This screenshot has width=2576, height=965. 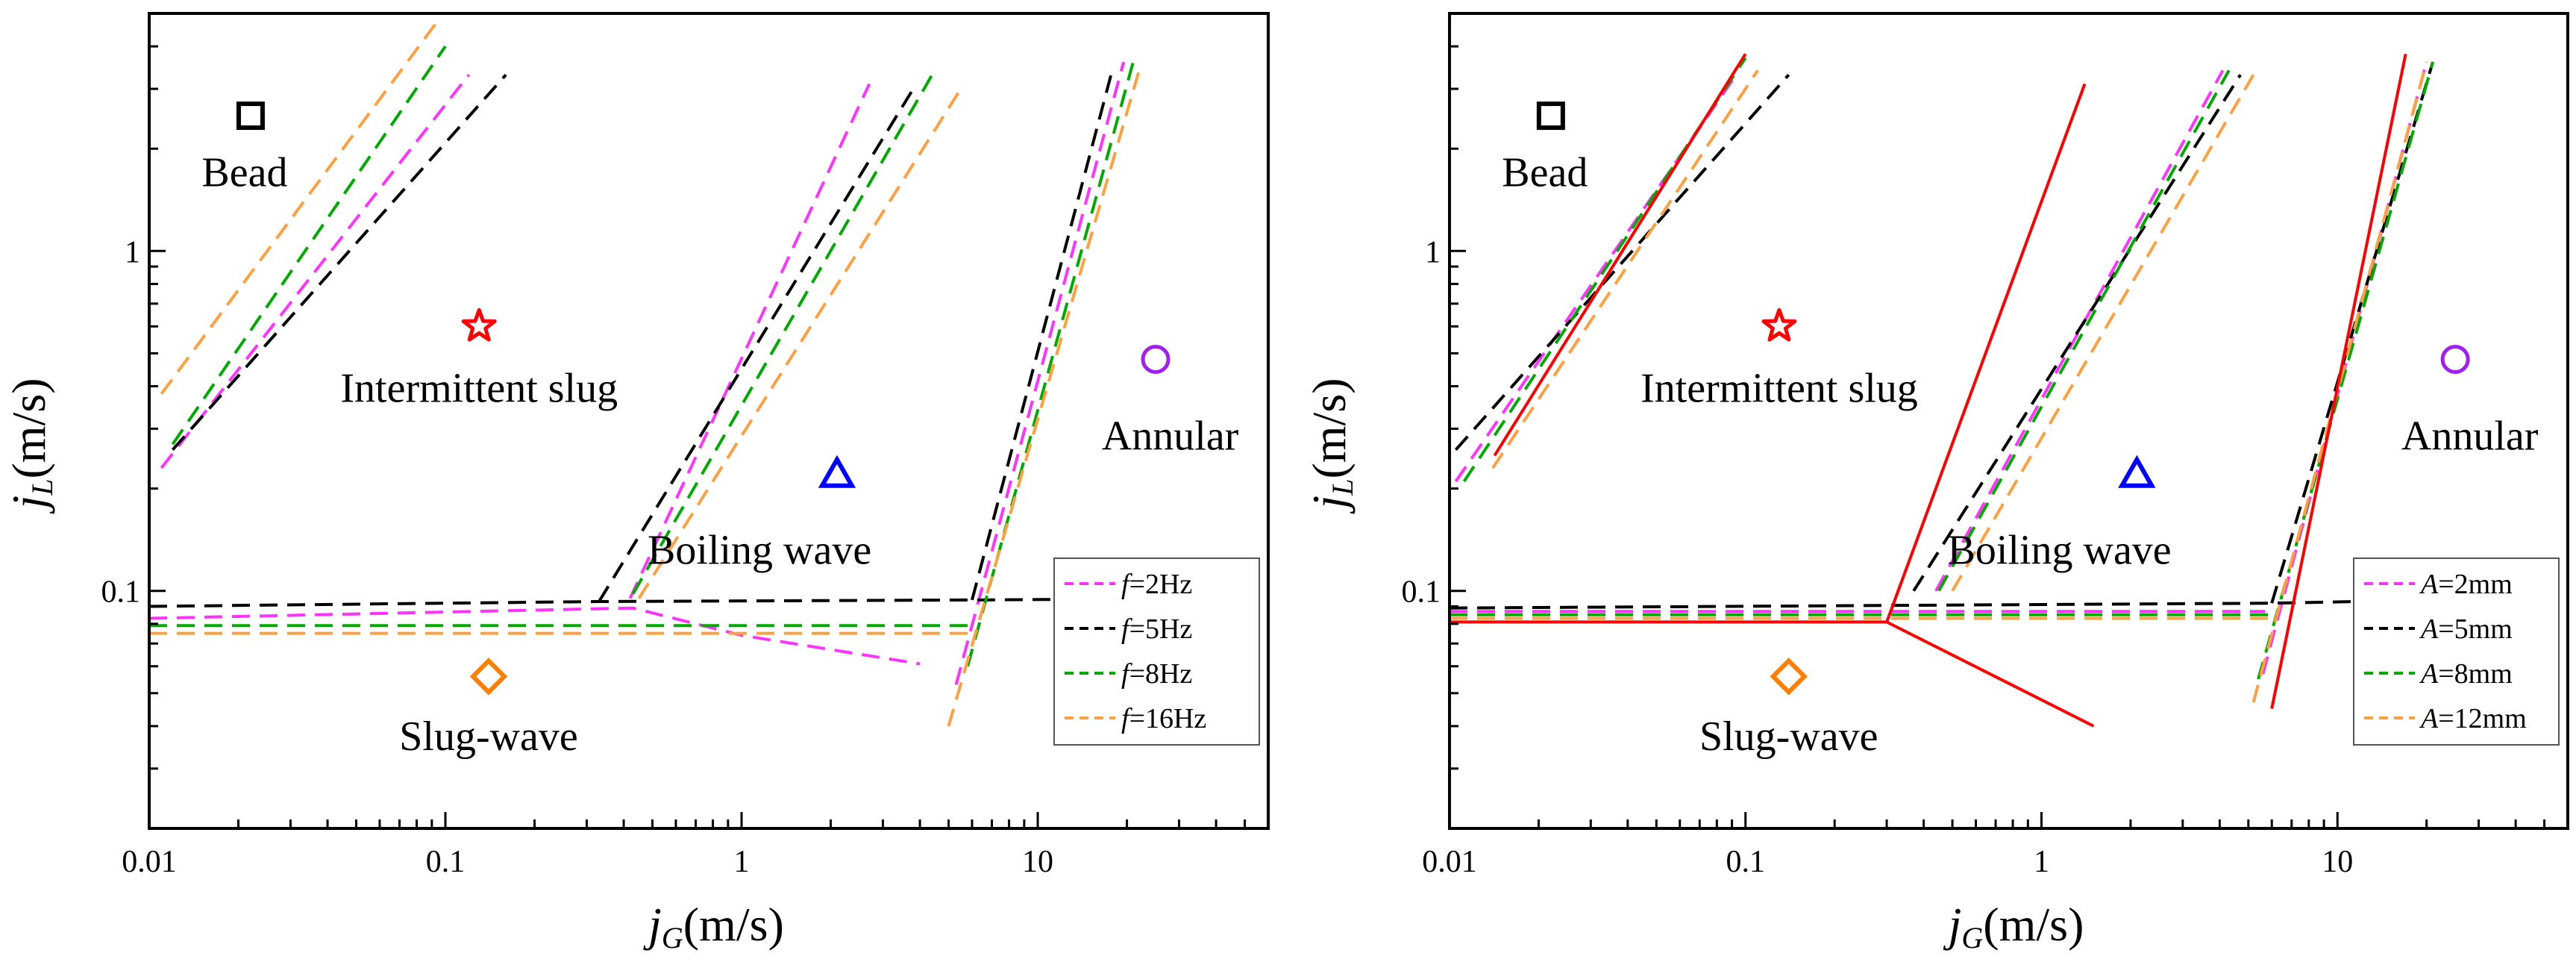 What do you see at coordinates (2473, 719) in the screenshot?
I see `legend-entry-label: A=12mm` at bounding box center [2473, 719].